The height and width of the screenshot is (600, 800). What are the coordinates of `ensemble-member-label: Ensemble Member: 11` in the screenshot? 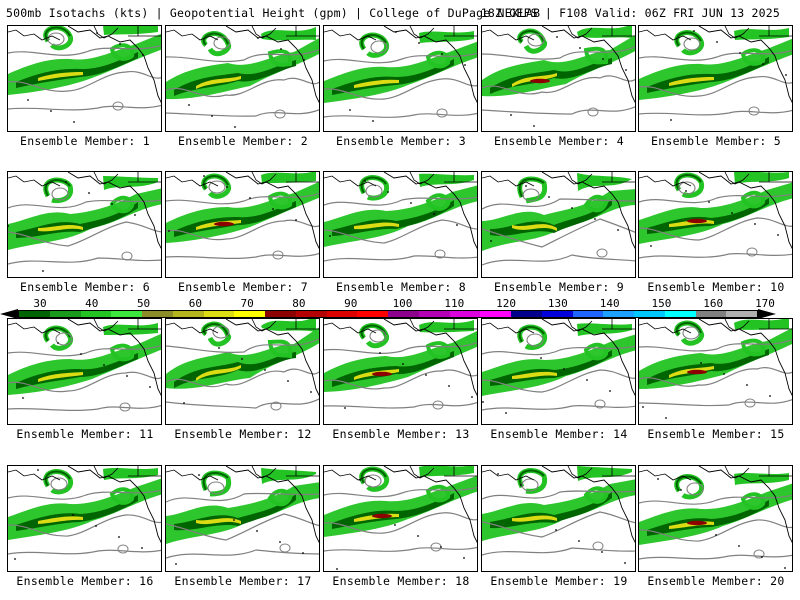 It's located at (85, 434).